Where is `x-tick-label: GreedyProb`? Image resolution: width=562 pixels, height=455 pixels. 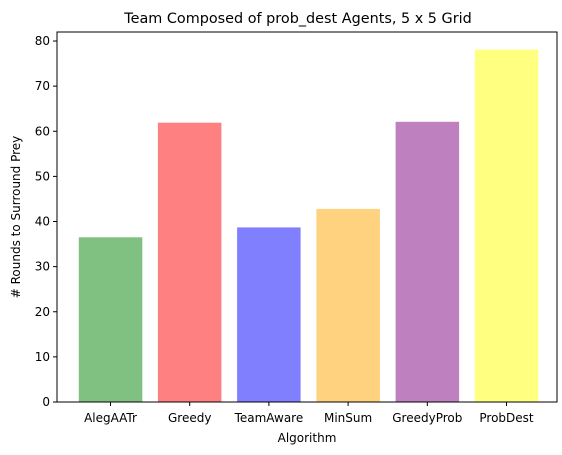 x-tick-label: GreedyProb is located at coordinates (427, 418).